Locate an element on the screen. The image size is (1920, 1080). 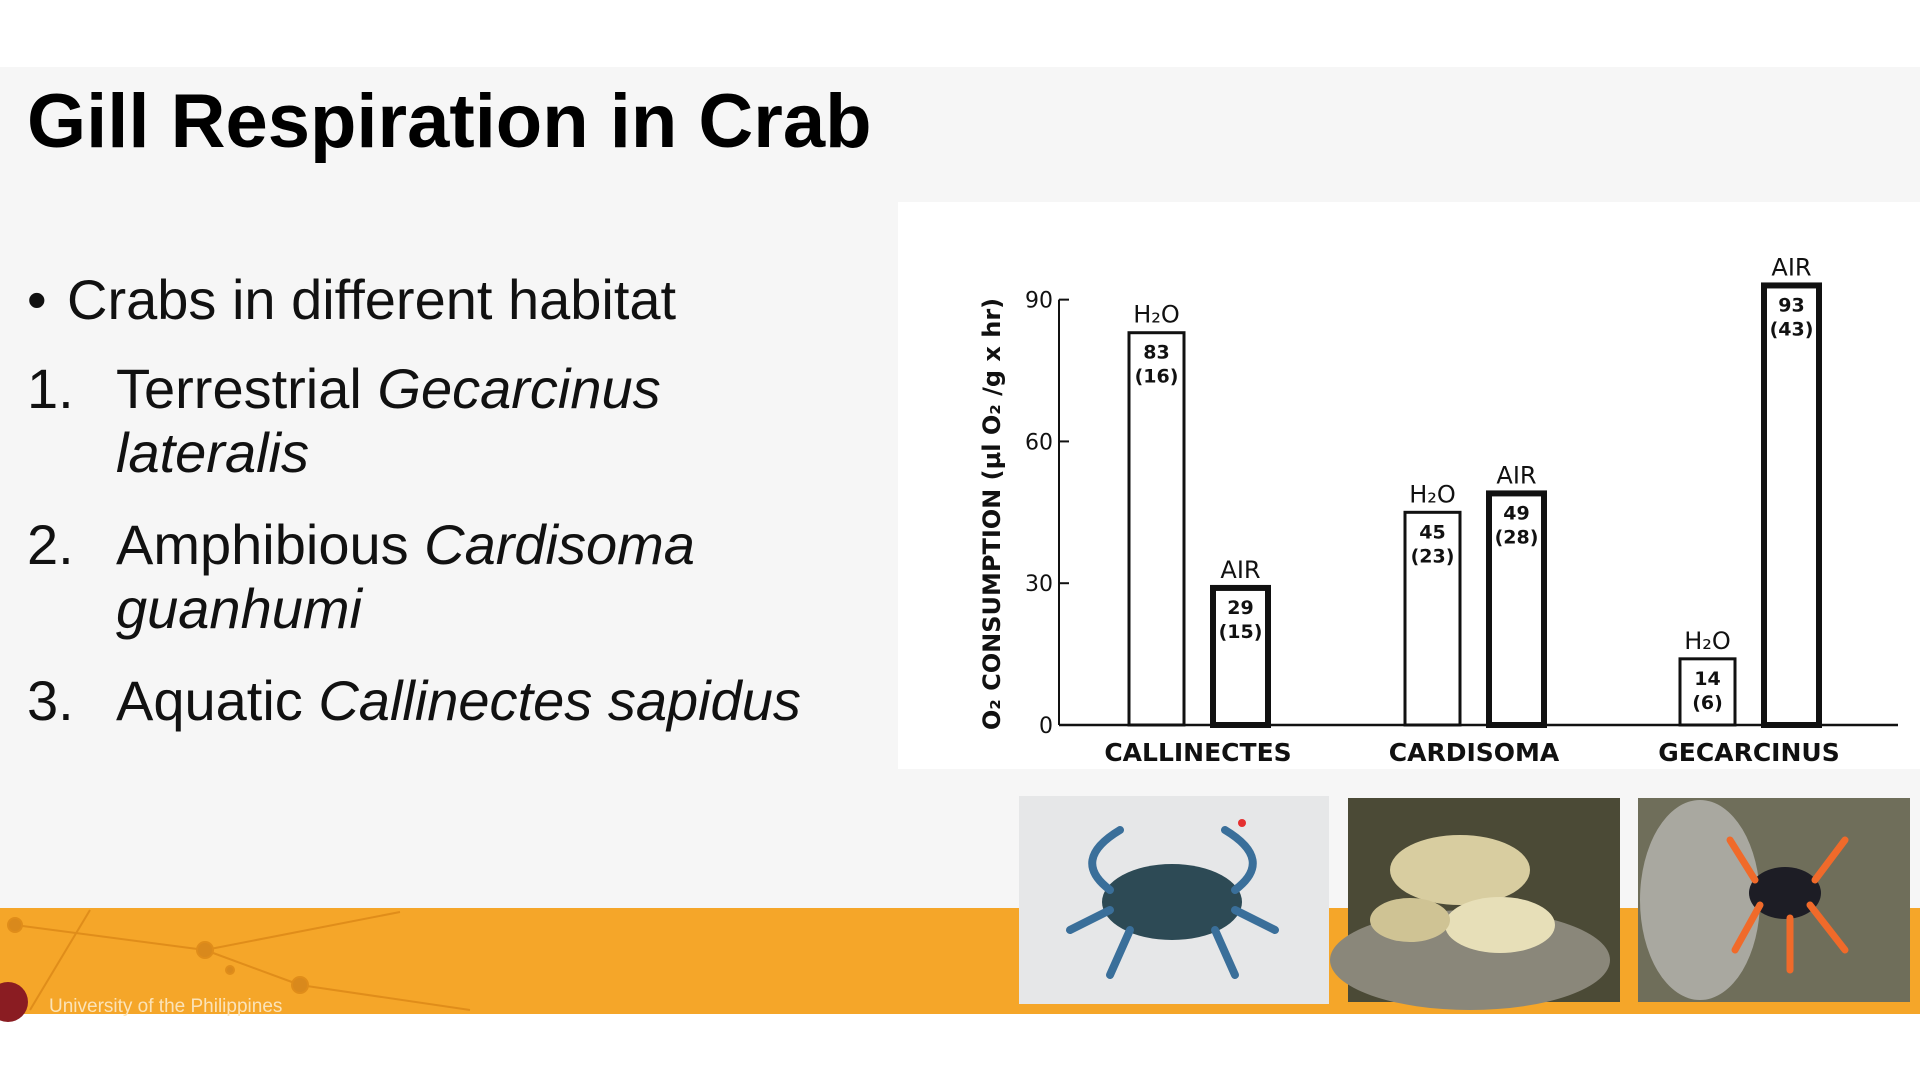
y-tick-label: 0 is located at coordinates (1046, 726).